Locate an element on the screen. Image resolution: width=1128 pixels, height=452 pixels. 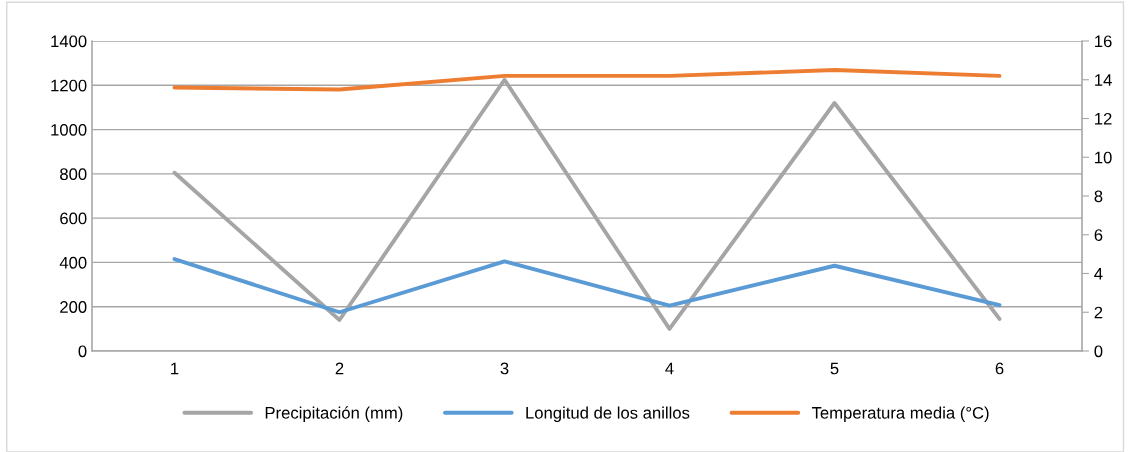
x-tick-label: 1 is located at coordinates (175, 368).